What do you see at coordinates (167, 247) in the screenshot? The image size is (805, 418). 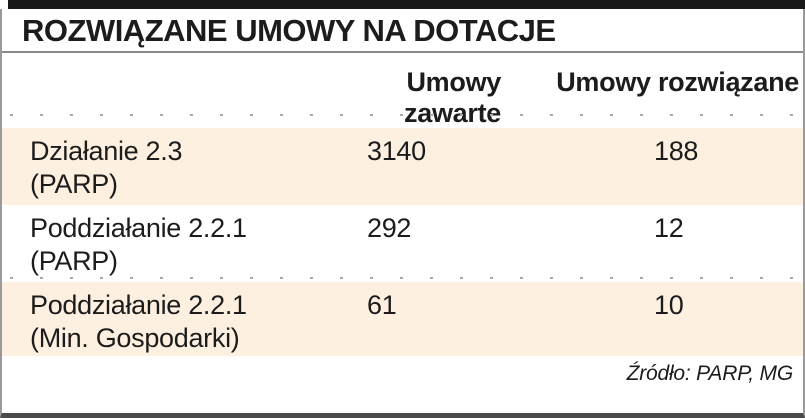 I see `row-label: Poddziałanie 2.2.1 (PARP)` at bounding box center [167, 247].